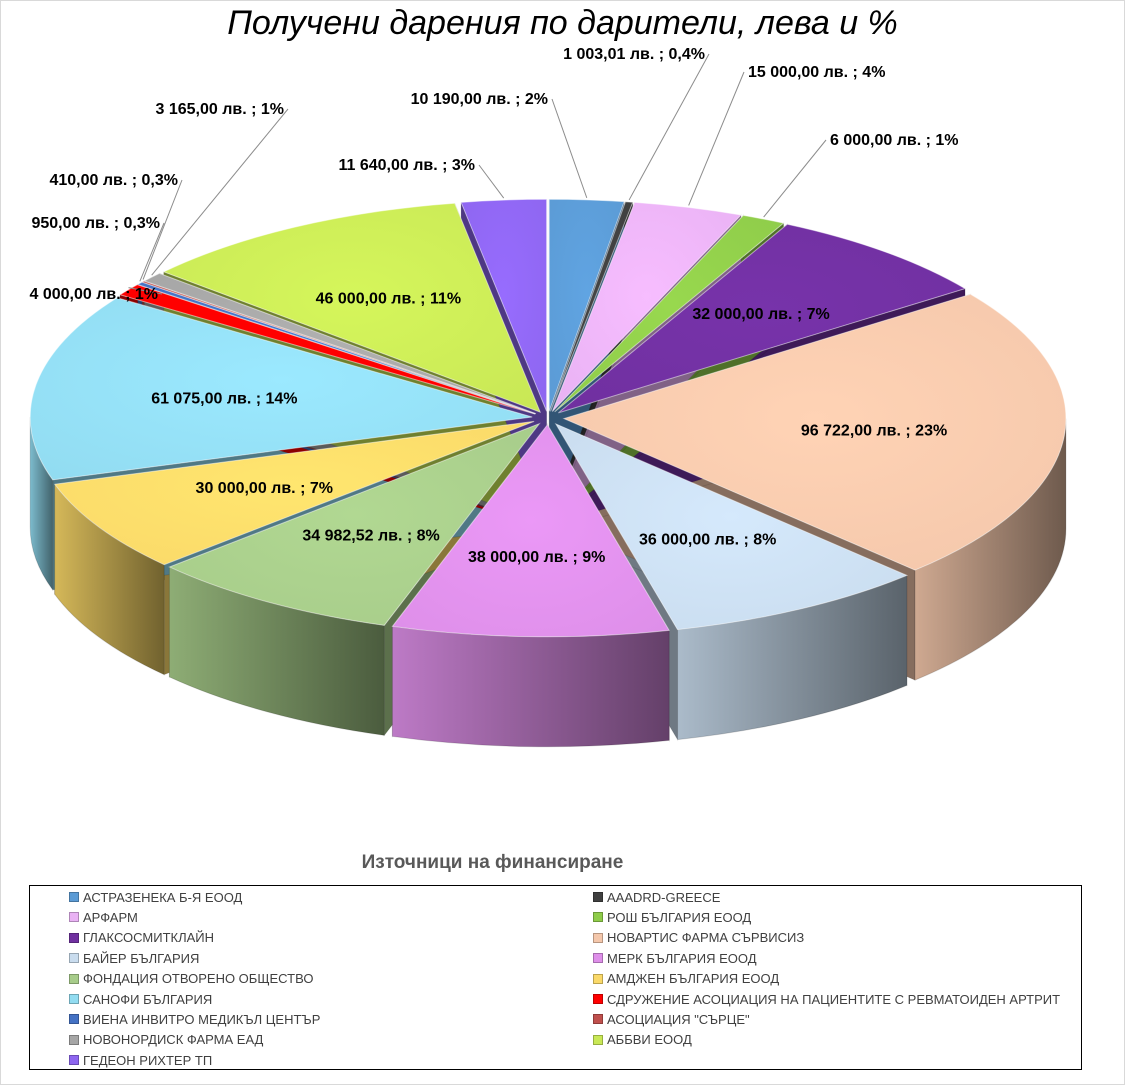 The height and width of the screenshot is (1085, 1125). I want to click on legend-label-14: НОВОНОРДИСК ФАРМА ЕАД, so click(173, 1040).